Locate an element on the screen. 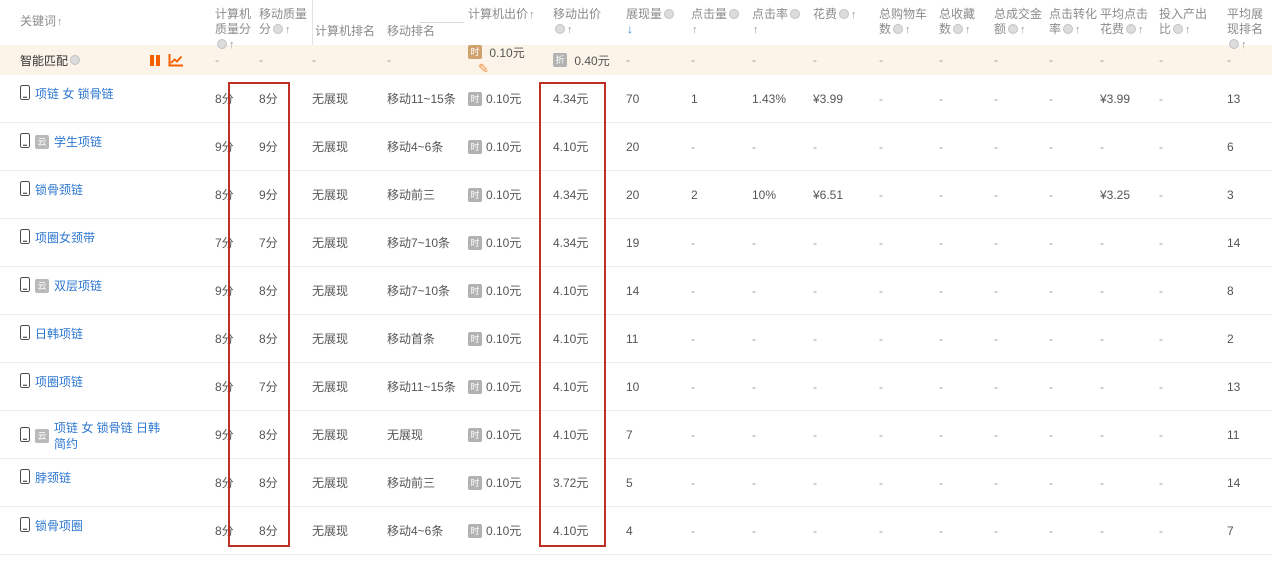 This screenshot has width=1272, height=564. keyword-link: 学生项链 is located at coordinates (78, 142).